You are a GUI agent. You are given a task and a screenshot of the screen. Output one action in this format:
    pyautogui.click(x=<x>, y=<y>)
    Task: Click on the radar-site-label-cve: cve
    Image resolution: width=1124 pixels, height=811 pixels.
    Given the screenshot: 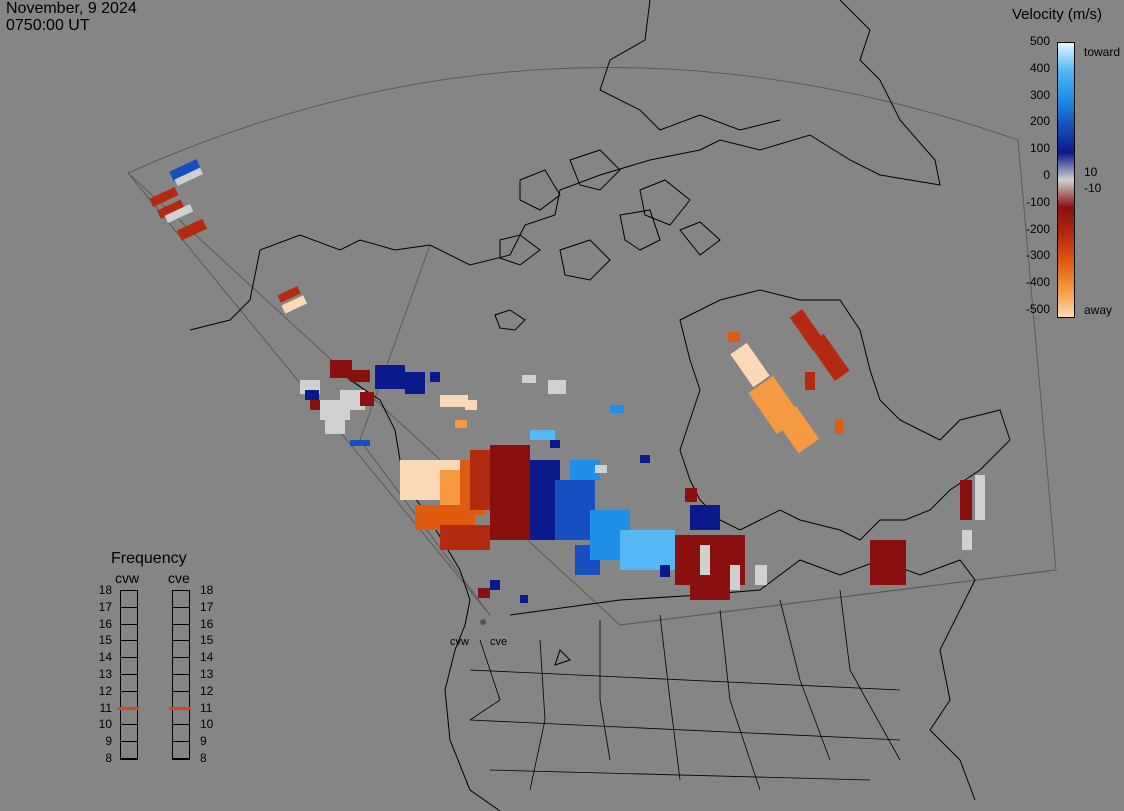 What is the action you would take?
    pyautogui.click(x=499, y=642)
    